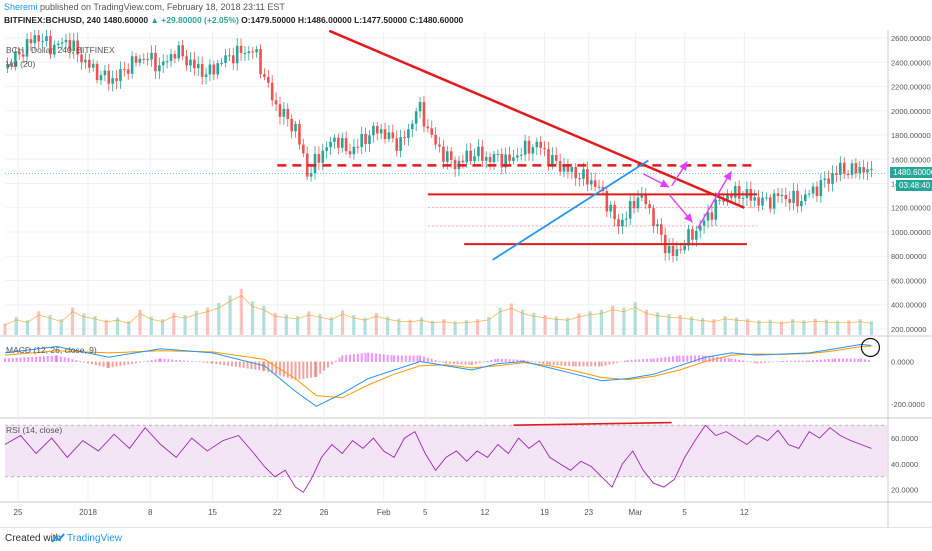  I want to click on macd-cross-circle, so click(870, 347).